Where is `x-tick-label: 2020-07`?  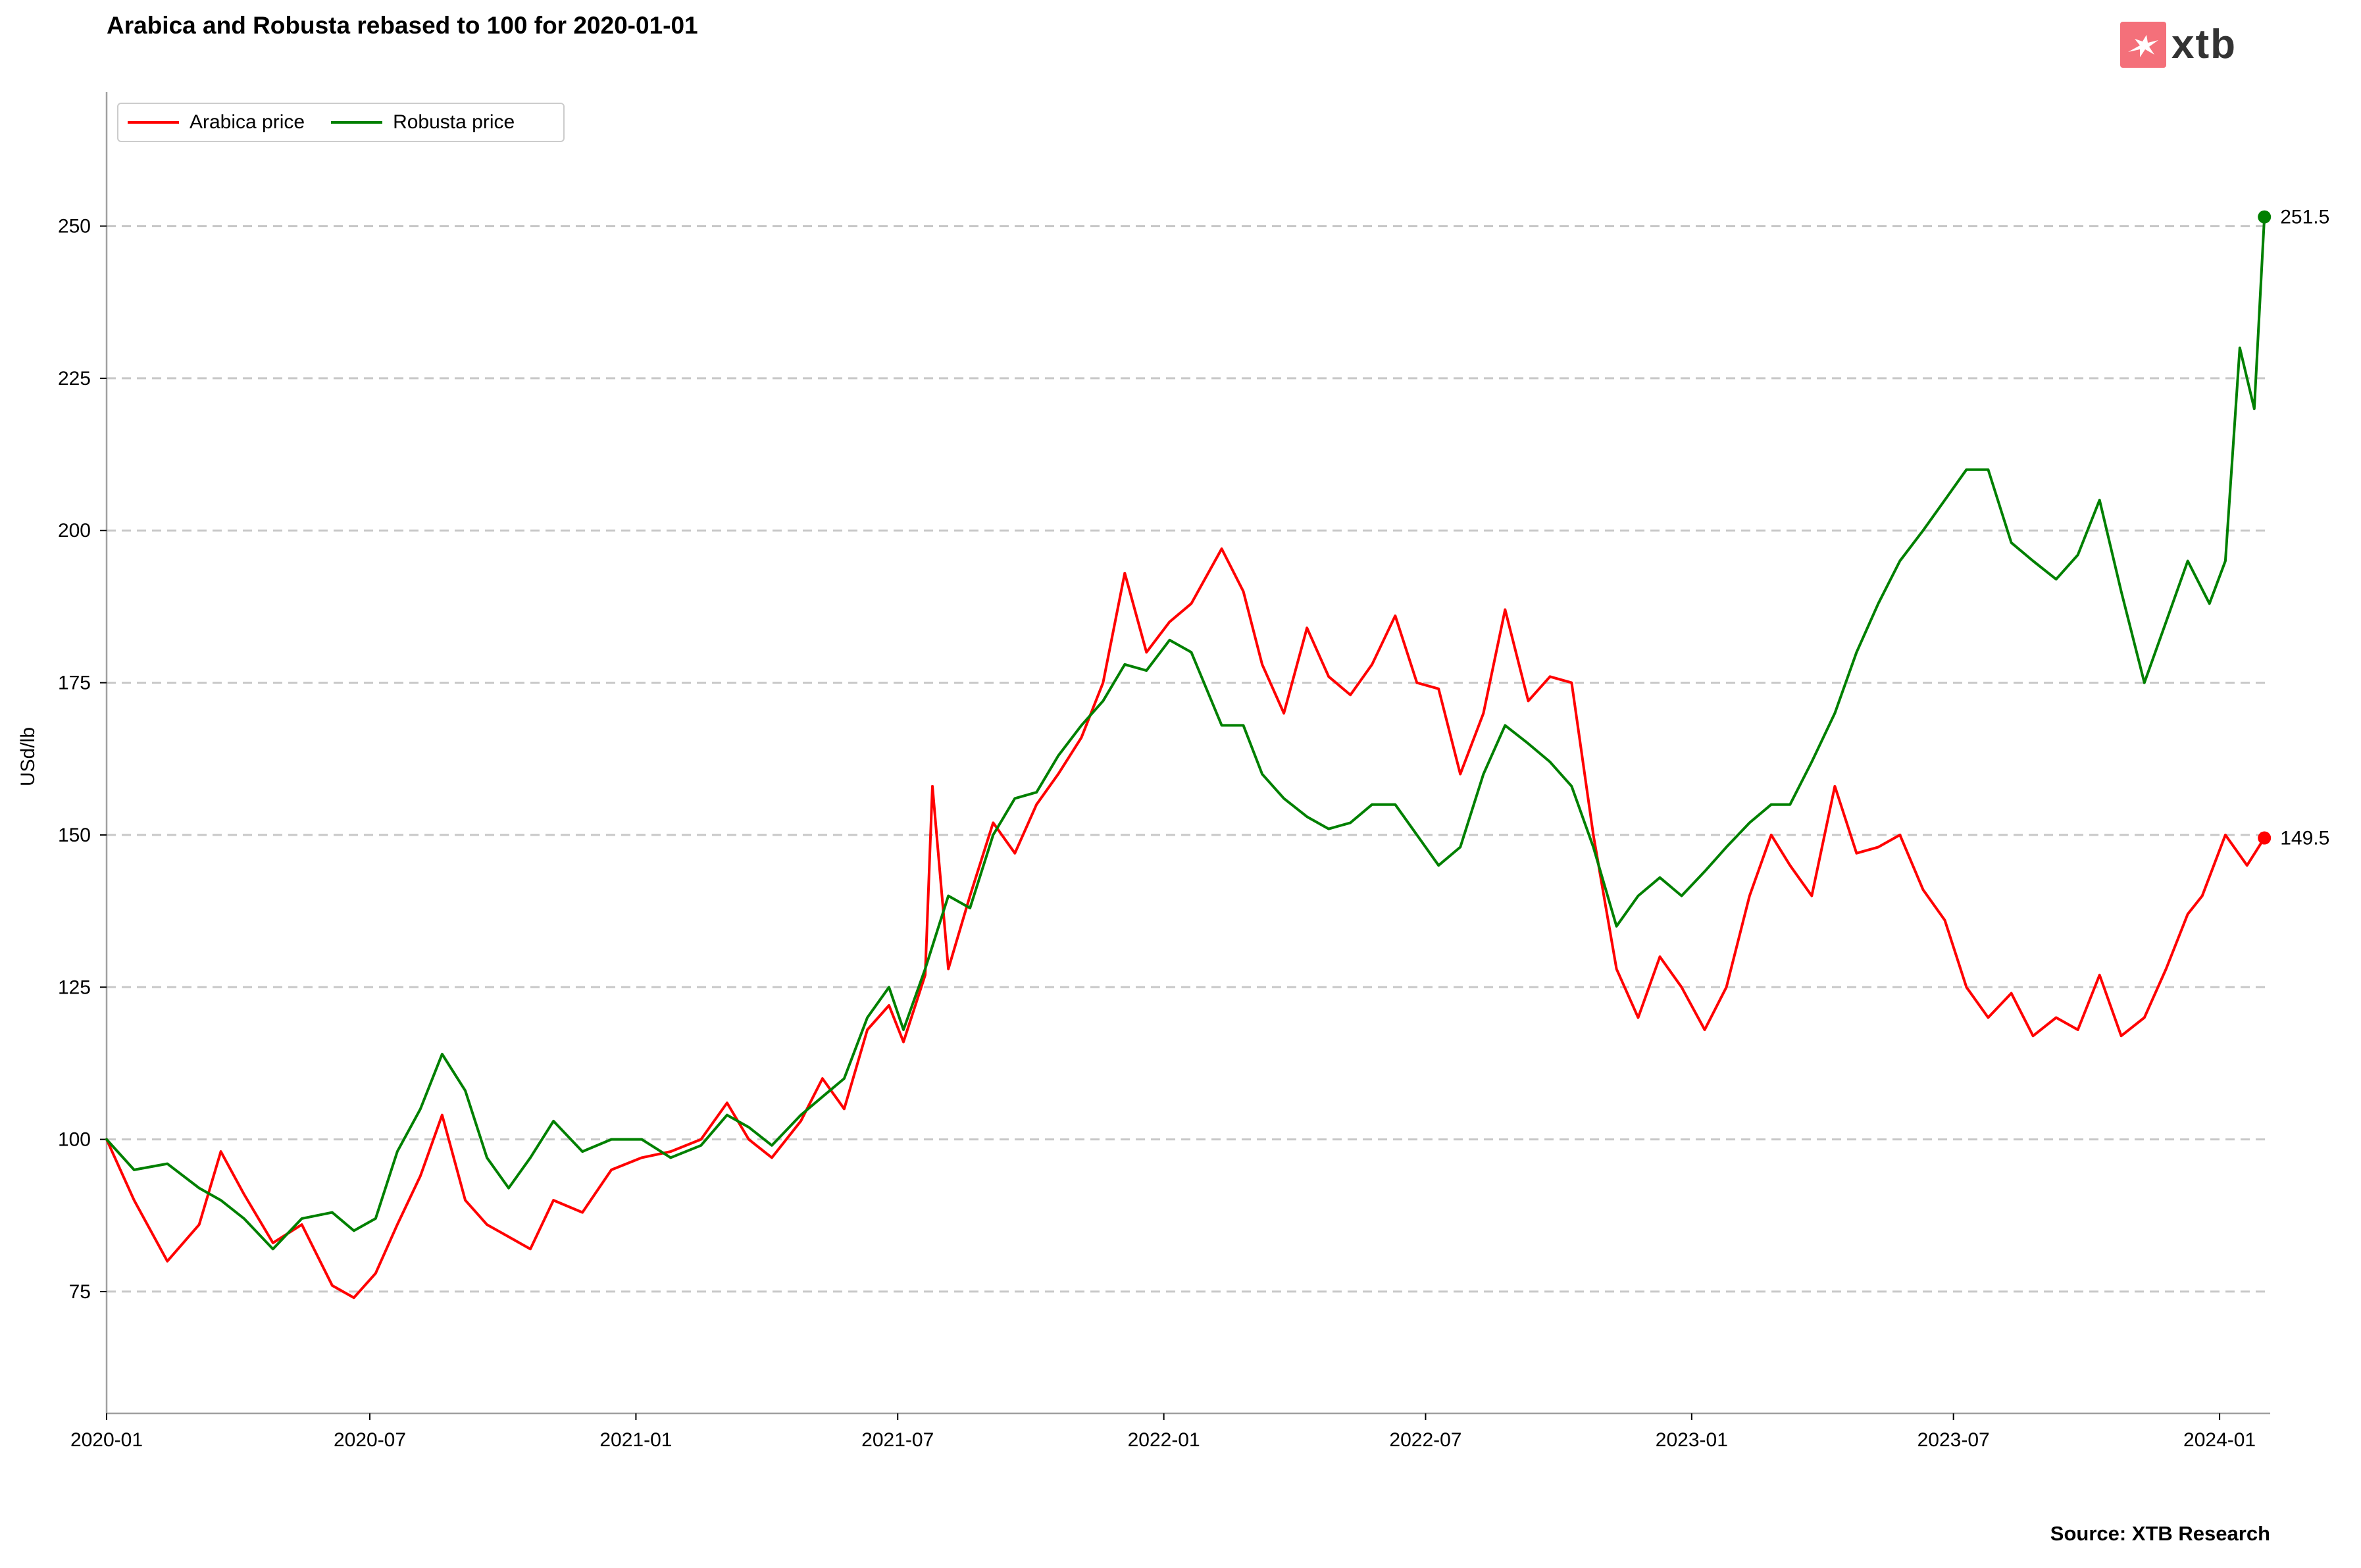 x-tick-label: 2020-07 is located at coordinates (370, 1440).